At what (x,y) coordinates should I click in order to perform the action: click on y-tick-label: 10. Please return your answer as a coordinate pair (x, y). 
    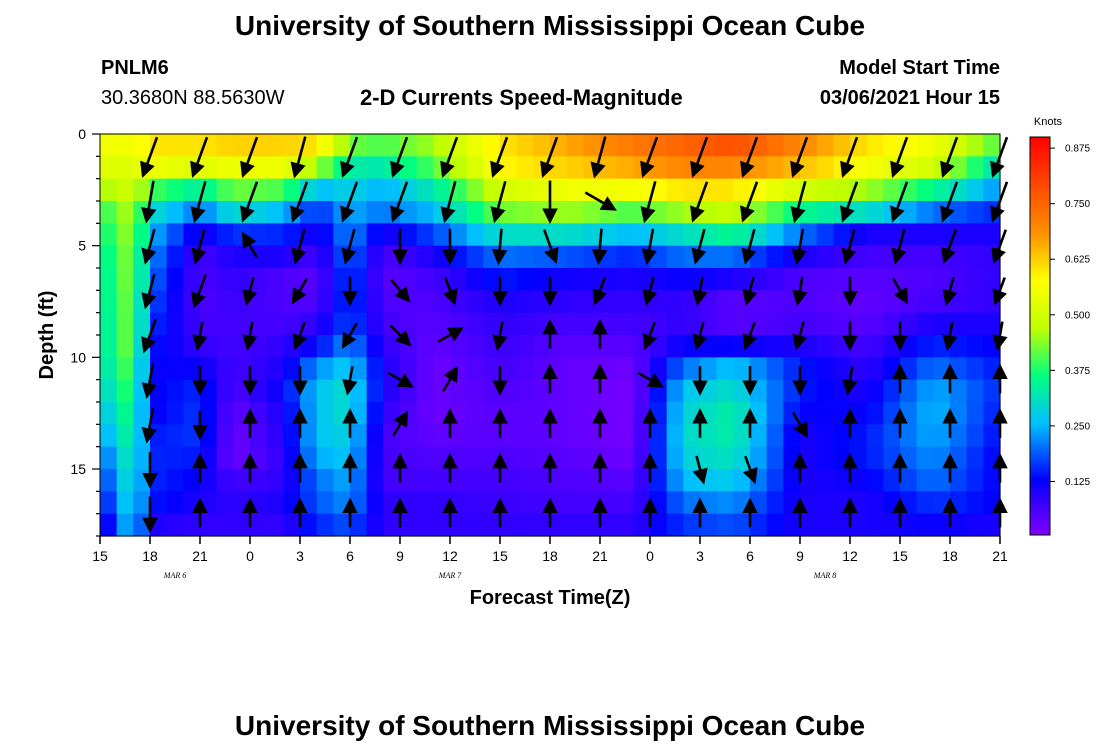
    Looking at the image, I should click on (78, 357).